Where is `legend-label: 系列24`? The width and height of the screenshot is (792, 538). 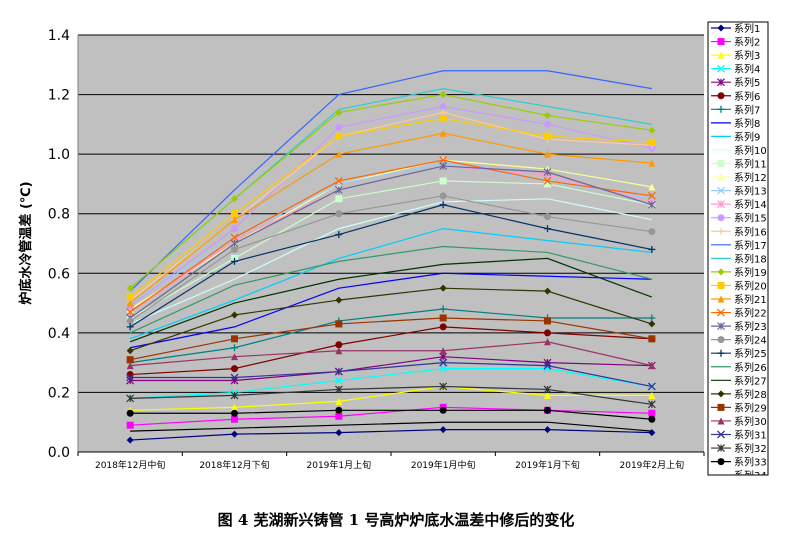
legend-label: 系列24 is located at coordinates (750, 340).